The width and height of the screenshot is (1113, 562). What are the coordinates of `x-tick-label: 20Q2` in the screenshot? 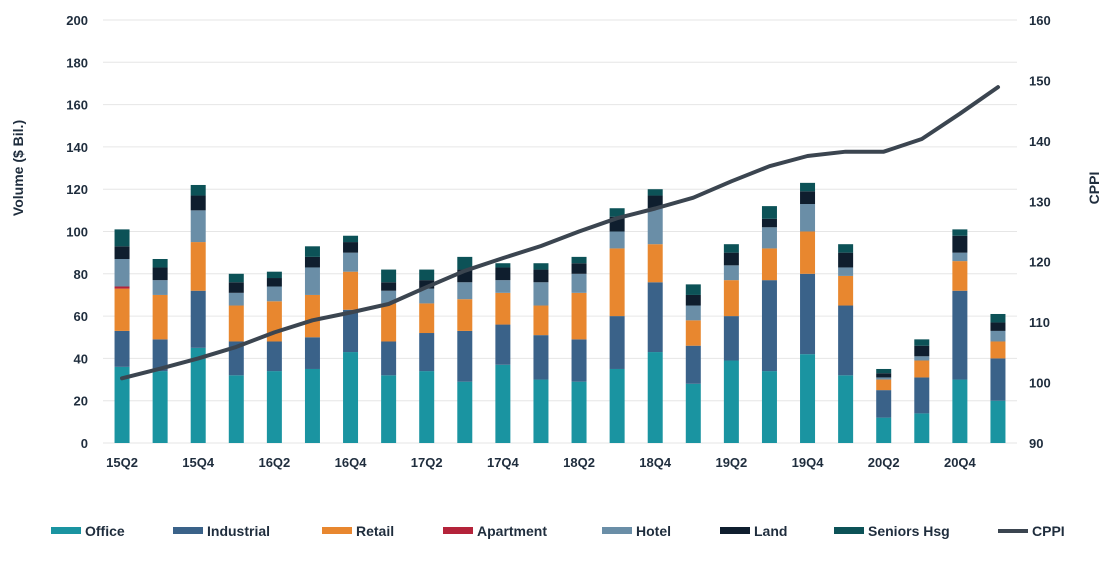 It's located at (884, 462).